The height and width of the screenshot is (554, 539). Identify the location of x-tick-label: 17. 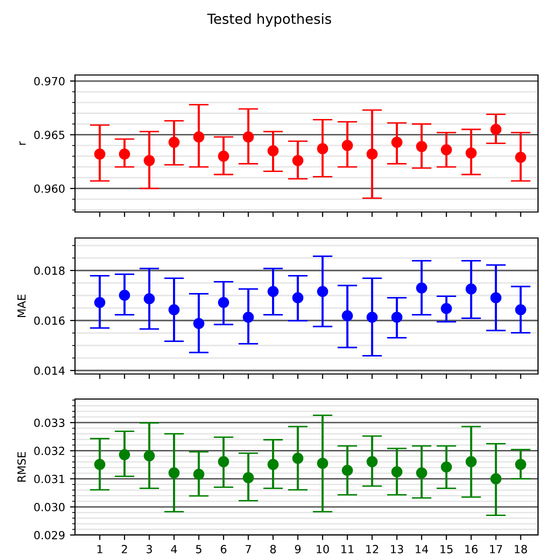
(496, 549).